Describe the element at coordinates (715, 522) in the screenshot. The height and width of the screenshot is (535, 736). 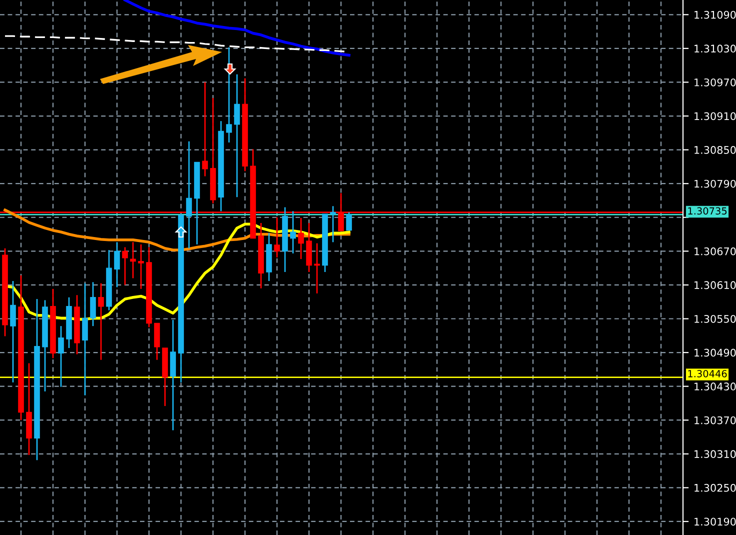
I see `y-tick-label: 1.30190` at that location.